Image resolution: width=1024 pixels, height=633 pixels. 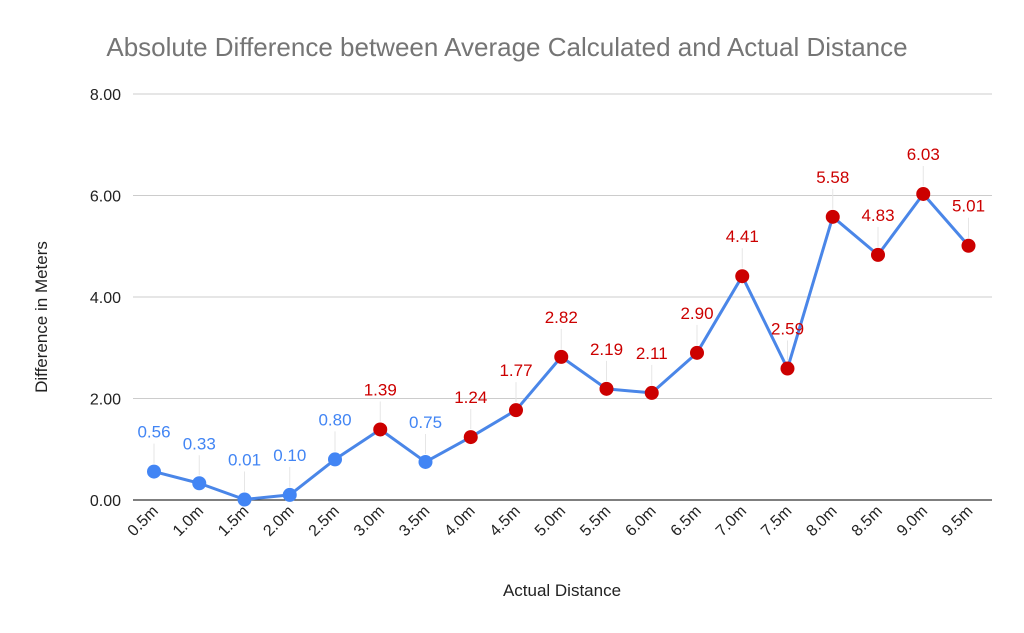 I want to click on x-tick-label: 5.0m, so click(x=550, y=521).